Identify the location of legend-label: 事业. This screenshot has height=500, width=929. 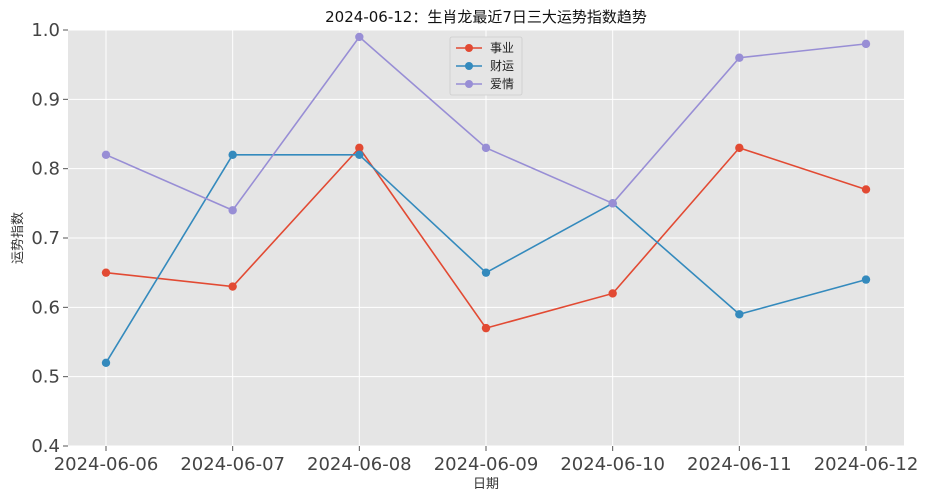
(502, 48).